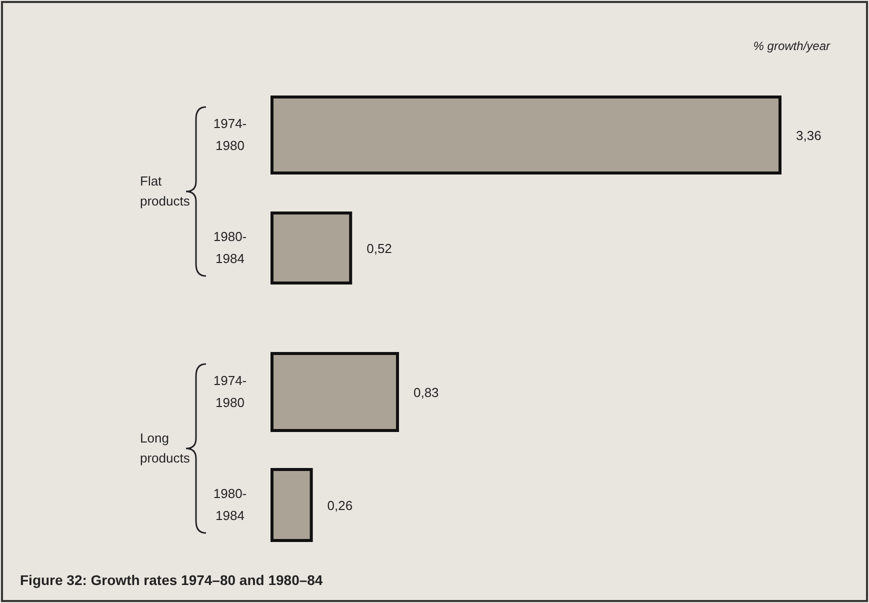  I want to click on data-label: 0,26, so click(340, 505).